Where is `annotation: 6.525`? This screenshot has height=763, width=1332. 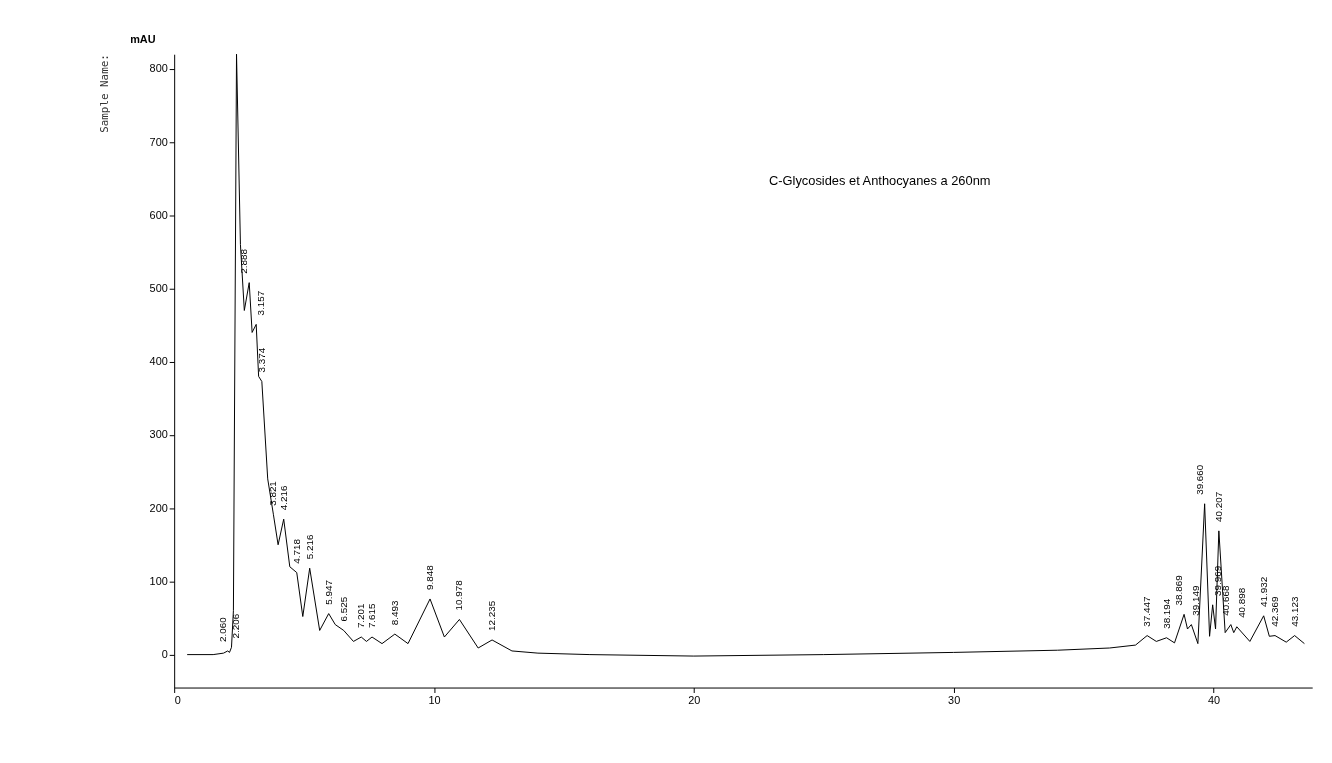 annotation: 6.525 is located at coordinates (343, 609).